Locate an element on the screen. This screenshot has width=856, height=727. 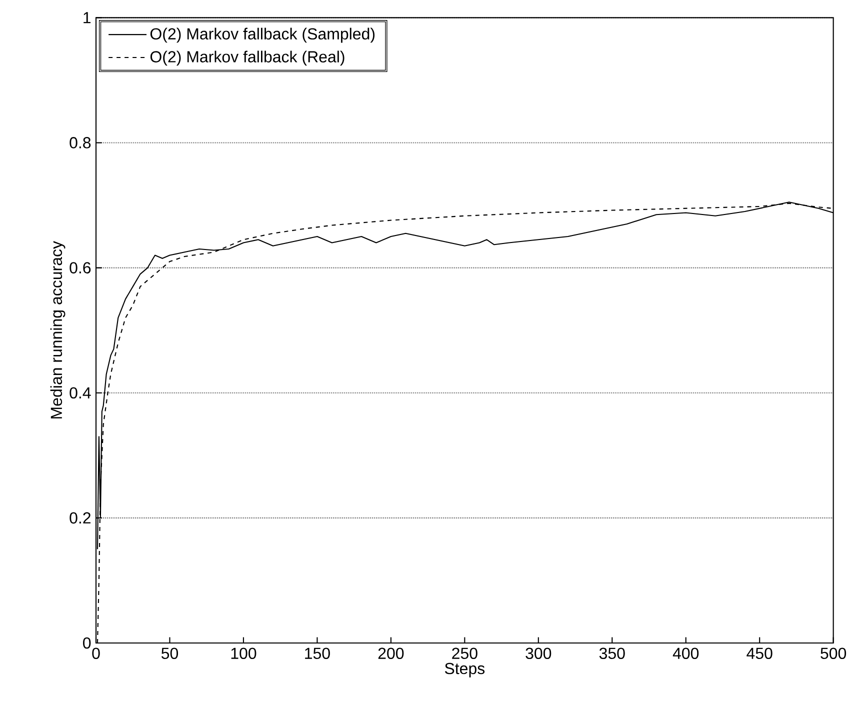
x-tick-label: 100 is located at coordinates (243, 654).